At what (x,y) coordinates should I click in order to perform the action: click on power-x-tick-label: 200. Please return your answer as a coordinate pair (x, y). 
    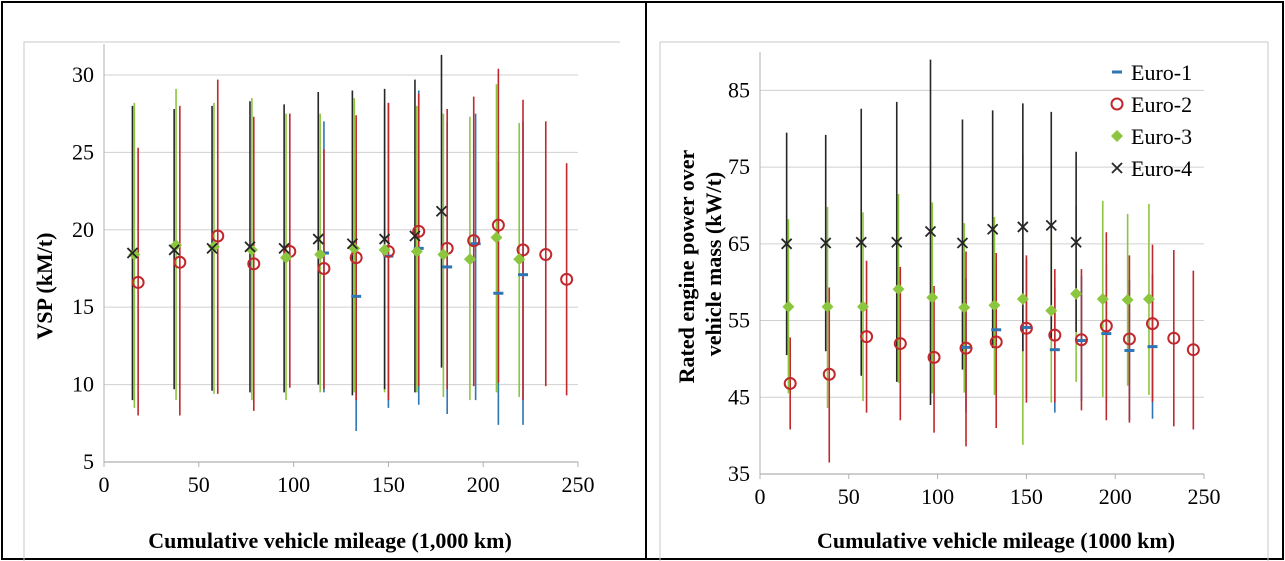
    Looking at the image, I should click on (1115, 496).